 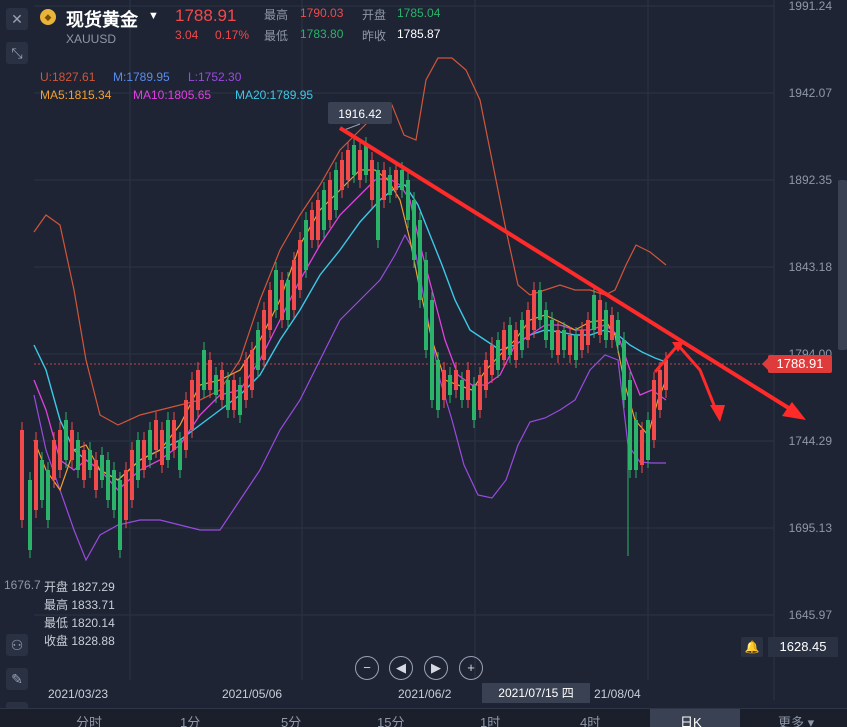 I want to click on peak-label: 1916.42, so click(x=360, y=114).